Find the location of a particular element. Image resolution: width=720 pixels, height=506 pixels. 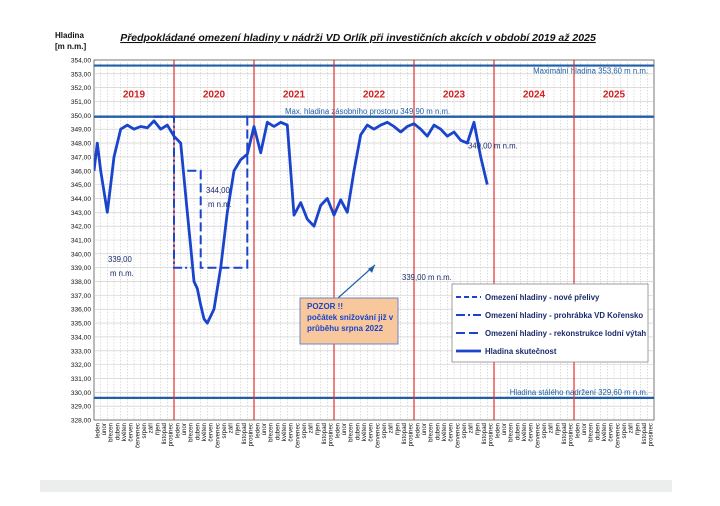

annotation-value: 339,00 is located at coordinates (120, 259).